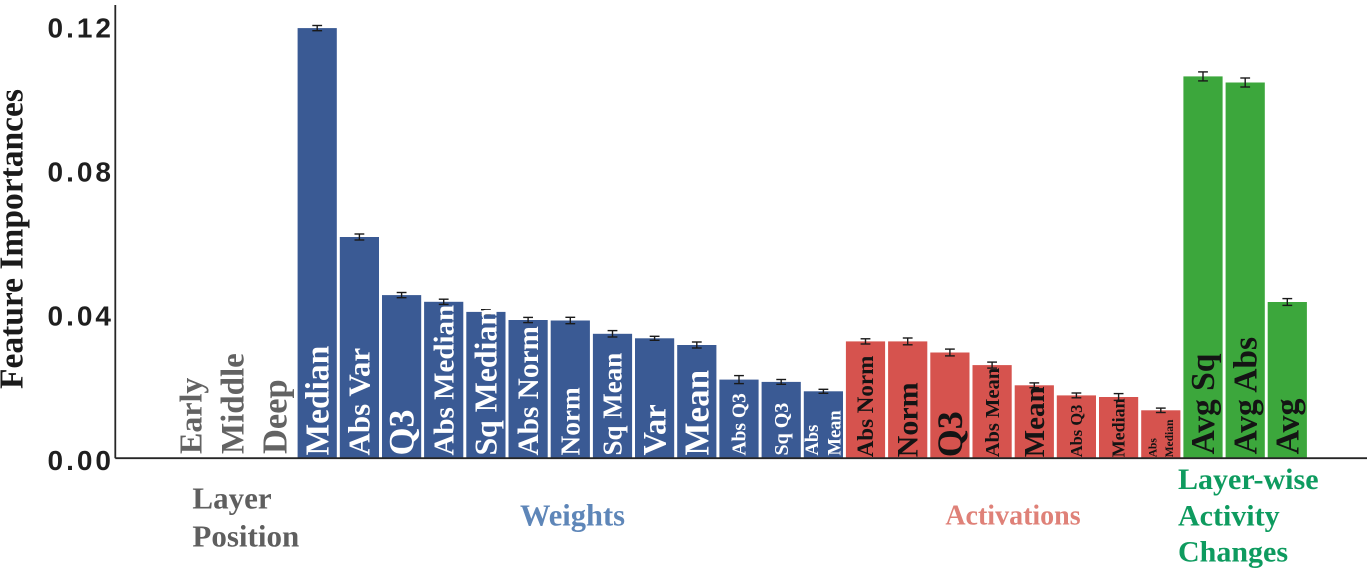 This screenshot has height=580, width=1369. Describe the element at coordinates (1288, 426) in the screenshot. I see `svg-text: Avg` at that location.